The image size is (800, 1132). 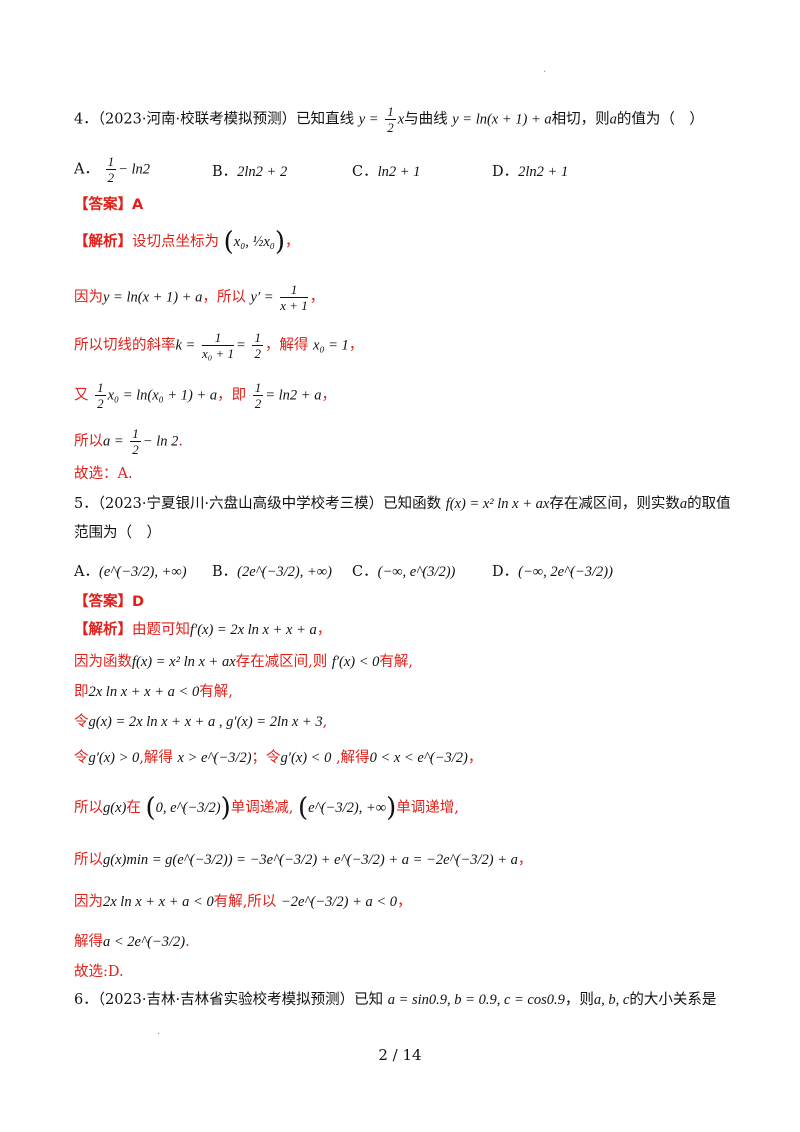 I want to click on q4-analysis-line-4: 又 1 2 x₀ = ln(x₀ + 1) + a，即 1 2 = ln2 + a，, so click(x=205, y=395).